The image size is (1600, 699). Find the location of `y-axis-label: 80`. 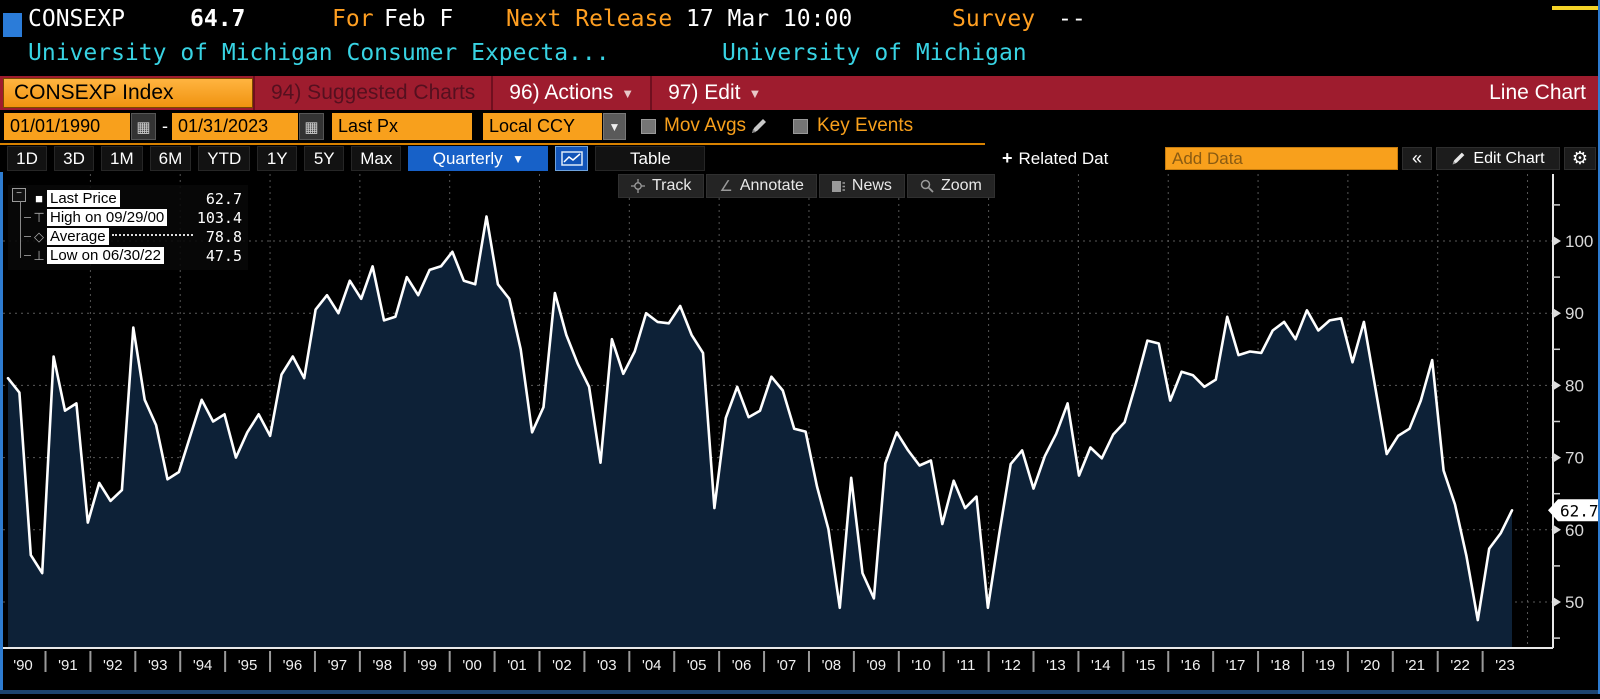

y-axis-label: 80 is located at coordinates (1574, 385).